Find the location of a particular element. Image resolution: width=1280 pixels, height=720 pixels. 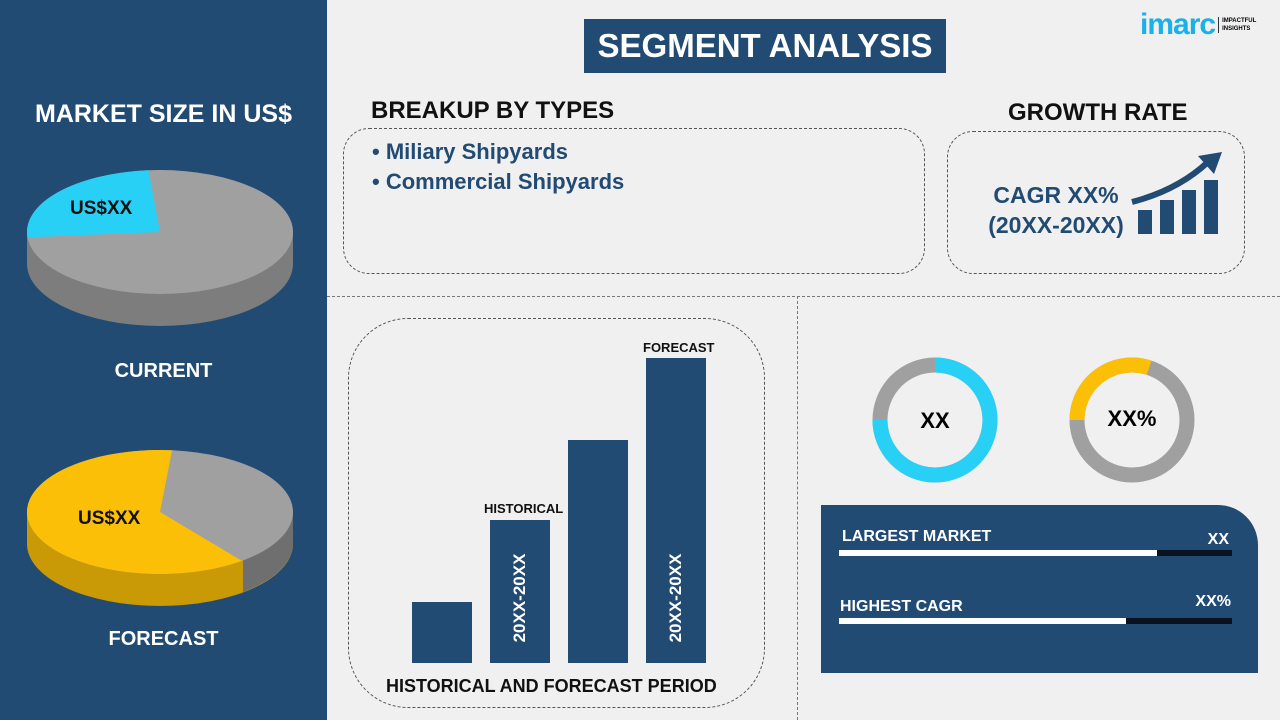

kpi-label: HIGHEST CAGR is located at coordinates (901, 606).